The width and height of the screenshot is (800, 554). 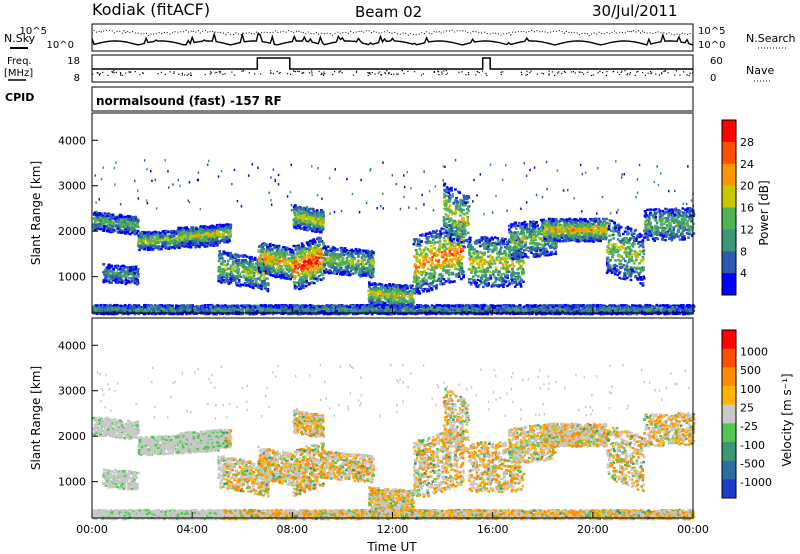 What do you see at coordinates (392, 99) in the screenshot?
I see `cpid-frame` at bounding box center [392, 99].